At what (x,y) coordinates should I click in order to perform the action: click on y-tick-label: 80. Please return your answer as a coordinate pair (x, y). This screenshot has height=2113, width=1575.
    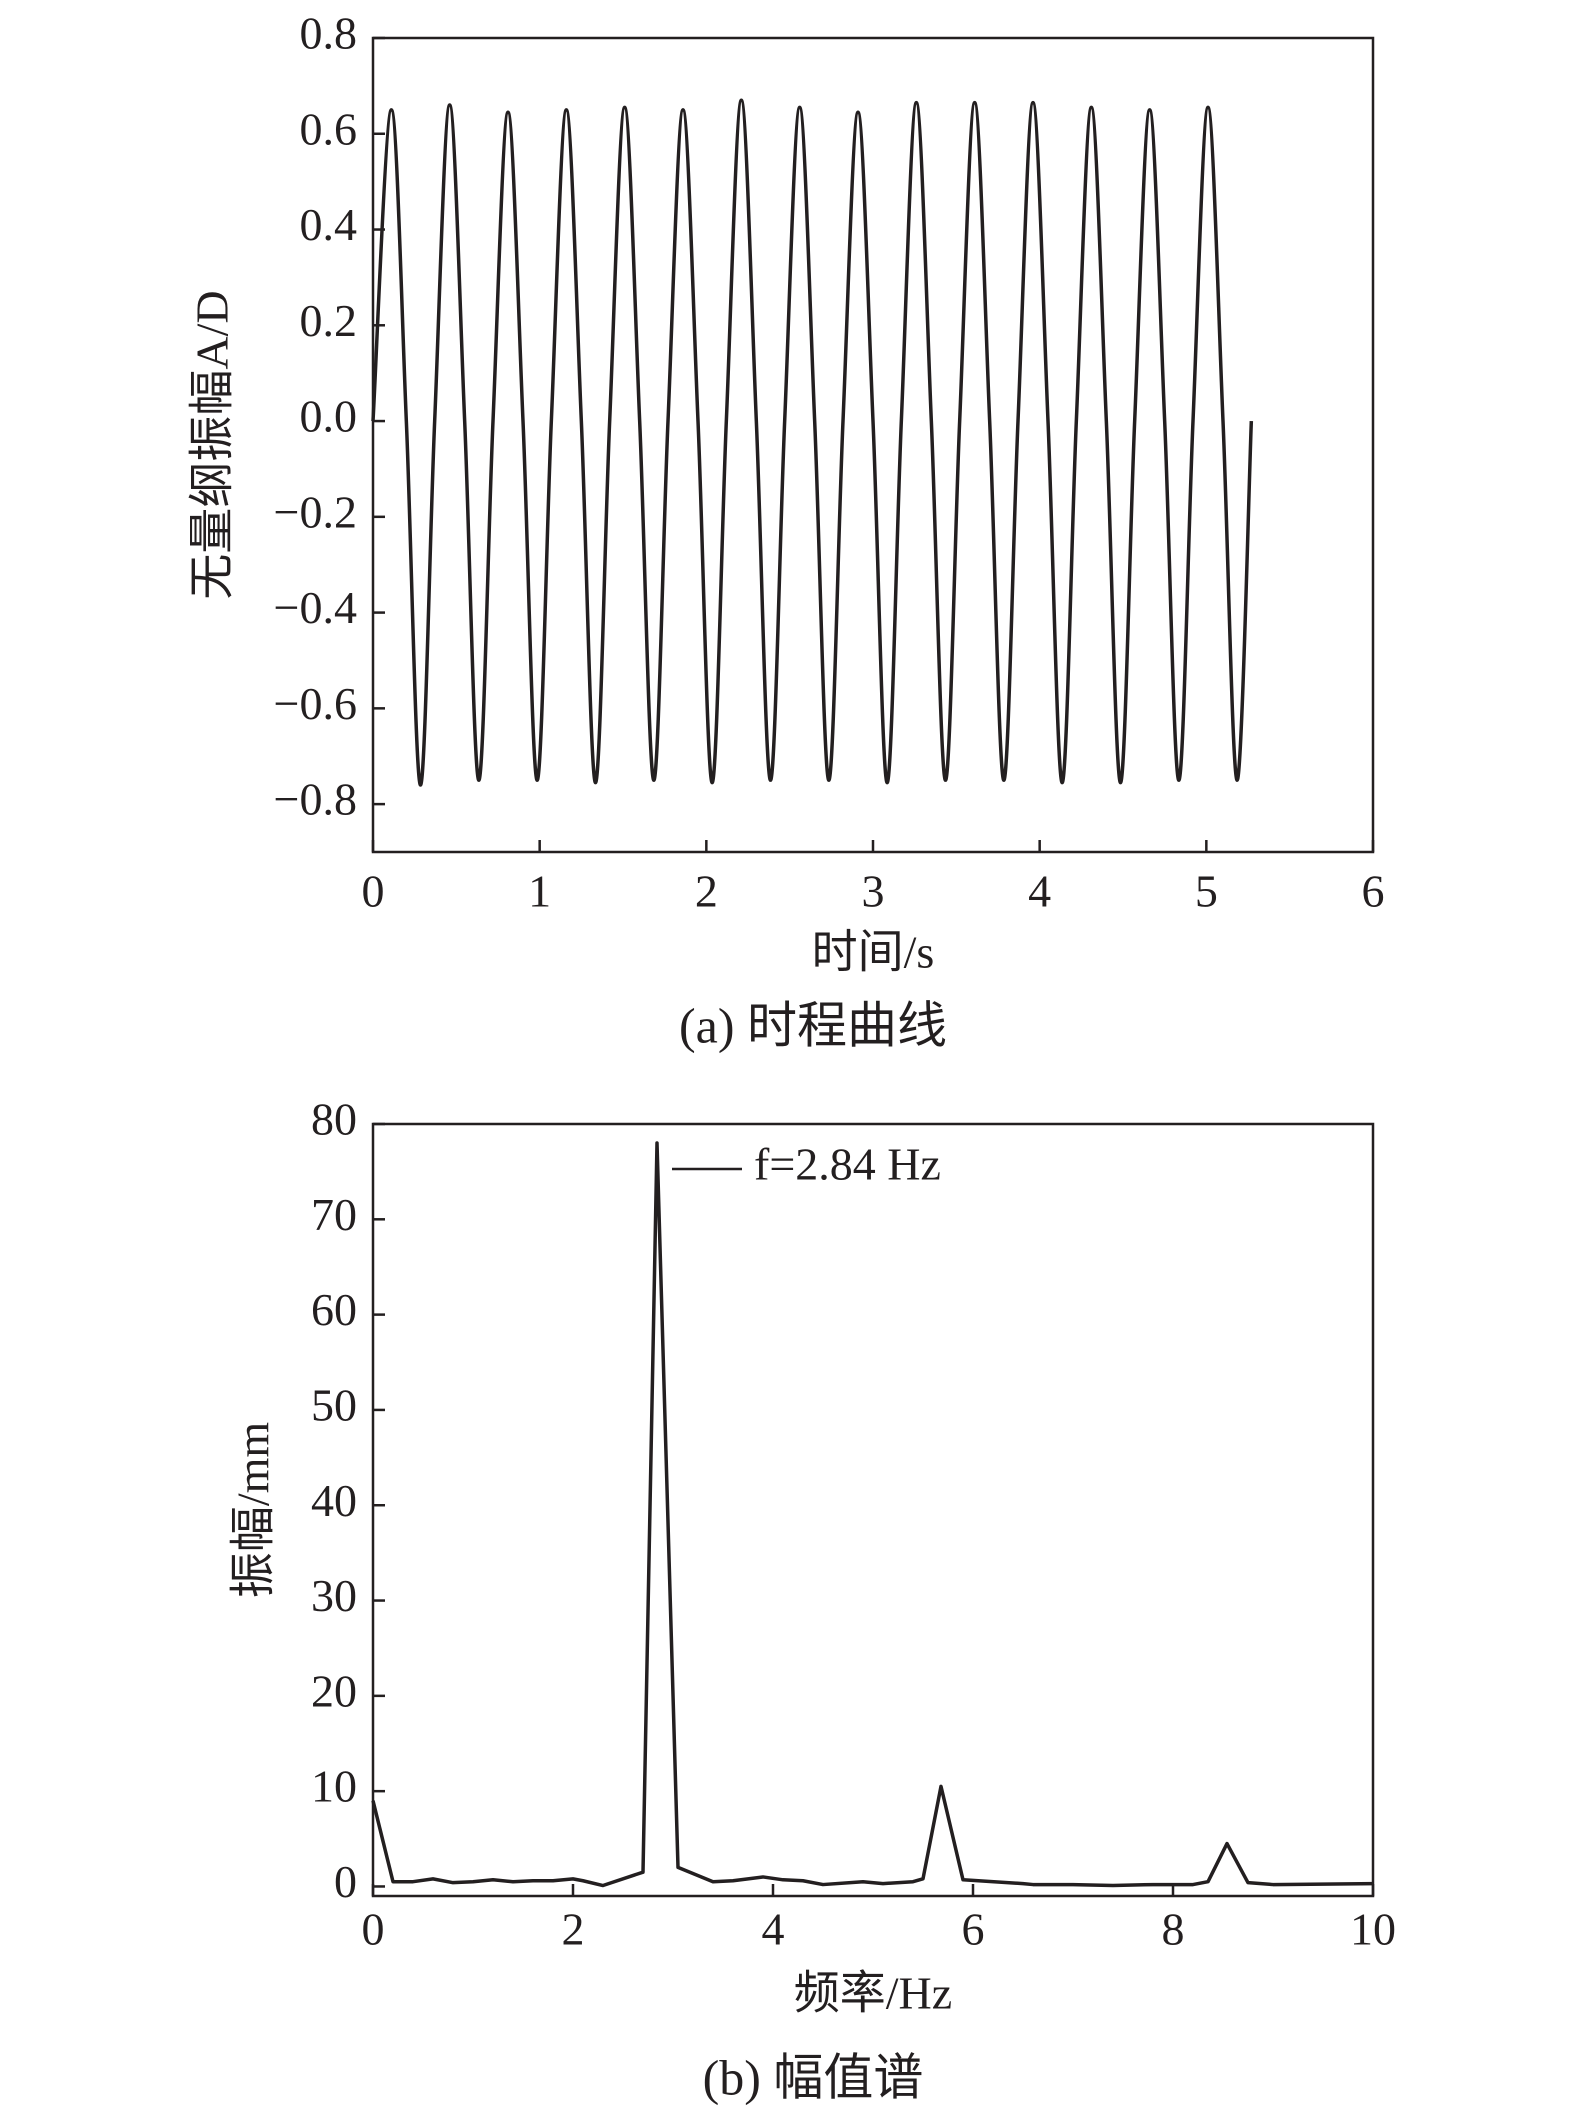
    Looking at the image, I should click on (334, 1119).